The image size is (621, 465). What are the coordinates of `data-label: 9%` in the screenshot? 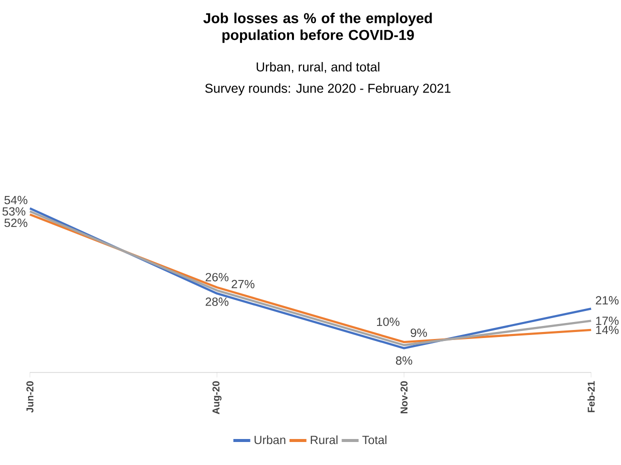 It's located at (418, 333).